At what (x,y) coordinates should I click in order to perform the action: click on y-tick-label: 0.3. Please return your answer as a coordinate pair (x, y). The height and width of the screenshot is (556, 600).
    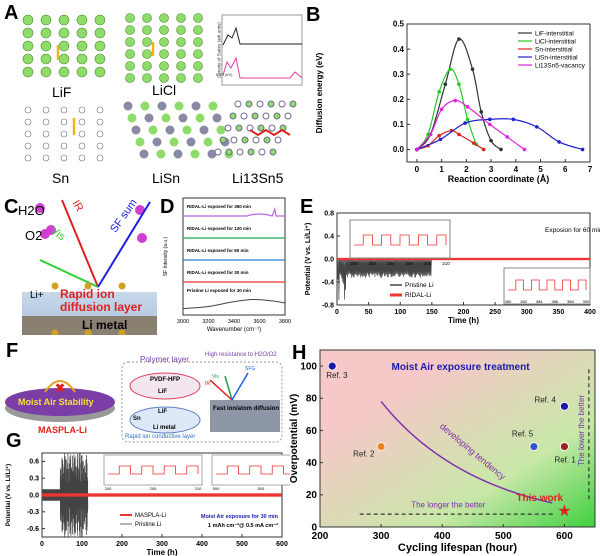
    Looking at the image, I should click on (34, 479).